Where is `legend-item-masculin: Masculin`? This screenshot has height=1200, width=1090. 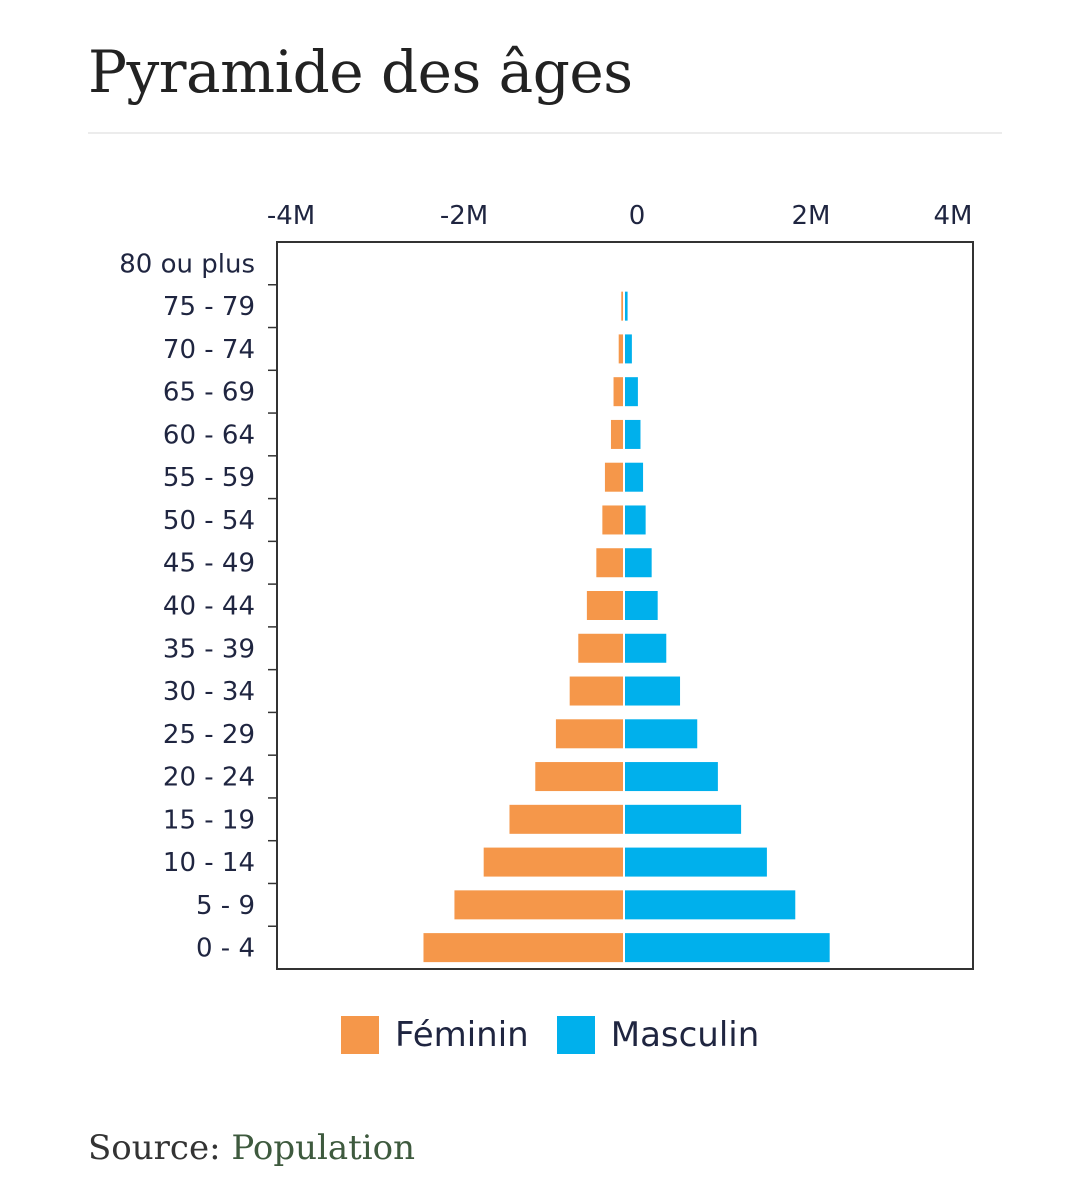 legend-item-masculin: Masculin is located at coordinates (658, 1035).